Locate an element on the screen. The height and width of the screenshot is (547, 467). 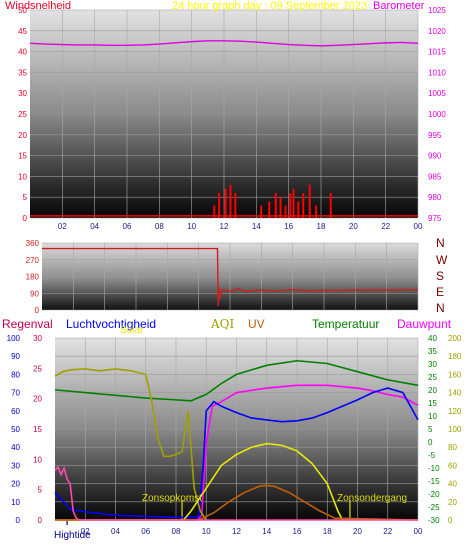
wind-dir-tick-label: 360 is located at coordinates (33, 243).